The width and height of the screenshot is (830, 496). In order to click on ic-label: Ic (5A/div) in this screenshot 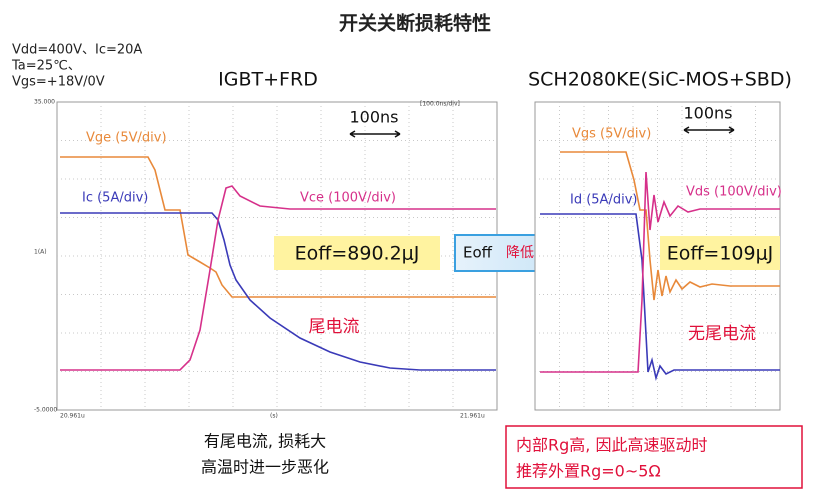, I will do `click(115, 198)`.